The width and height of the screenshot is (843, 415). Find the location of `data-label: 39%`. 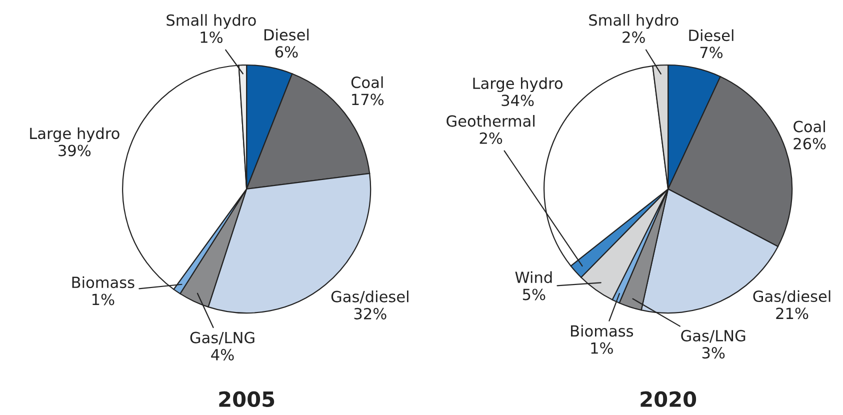

data-label: 39% is located at coordinates (74, 150).